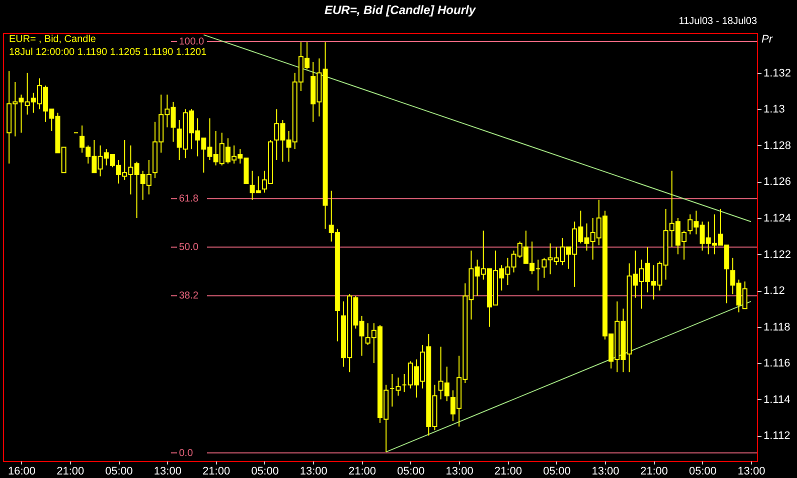 This screenshot has height=478, width=797. Describe the element at coordinates (186, 453) in the screenshot. I see `ref-line-label: 0.0` at that location.